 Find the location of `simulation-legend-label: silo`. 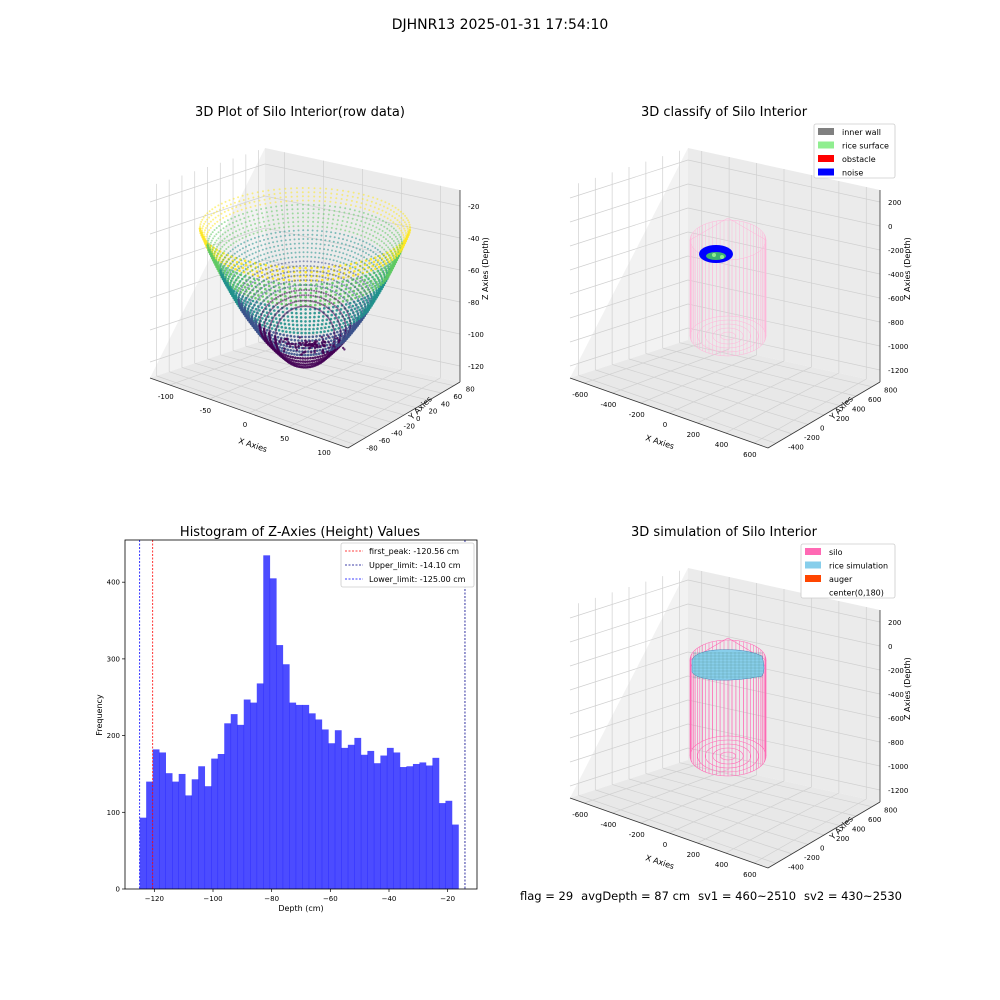

simulation-legend-label: silo is located at coordinates (836, 552).